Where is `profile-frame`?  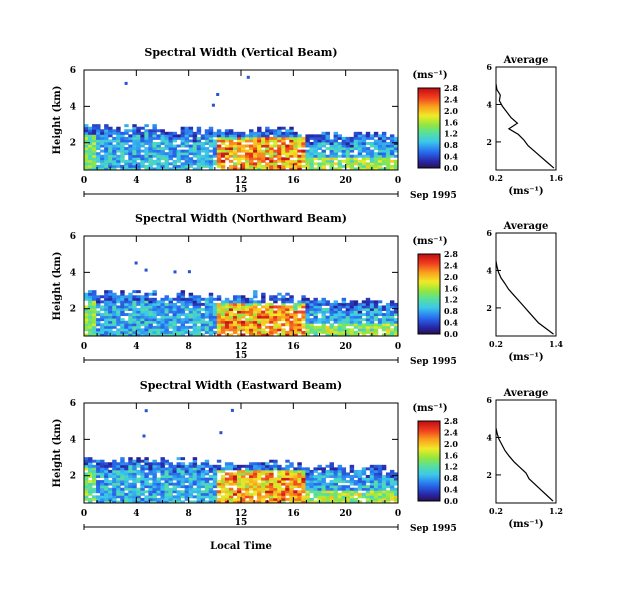
profile-frame is located at coordinates (526, 118).